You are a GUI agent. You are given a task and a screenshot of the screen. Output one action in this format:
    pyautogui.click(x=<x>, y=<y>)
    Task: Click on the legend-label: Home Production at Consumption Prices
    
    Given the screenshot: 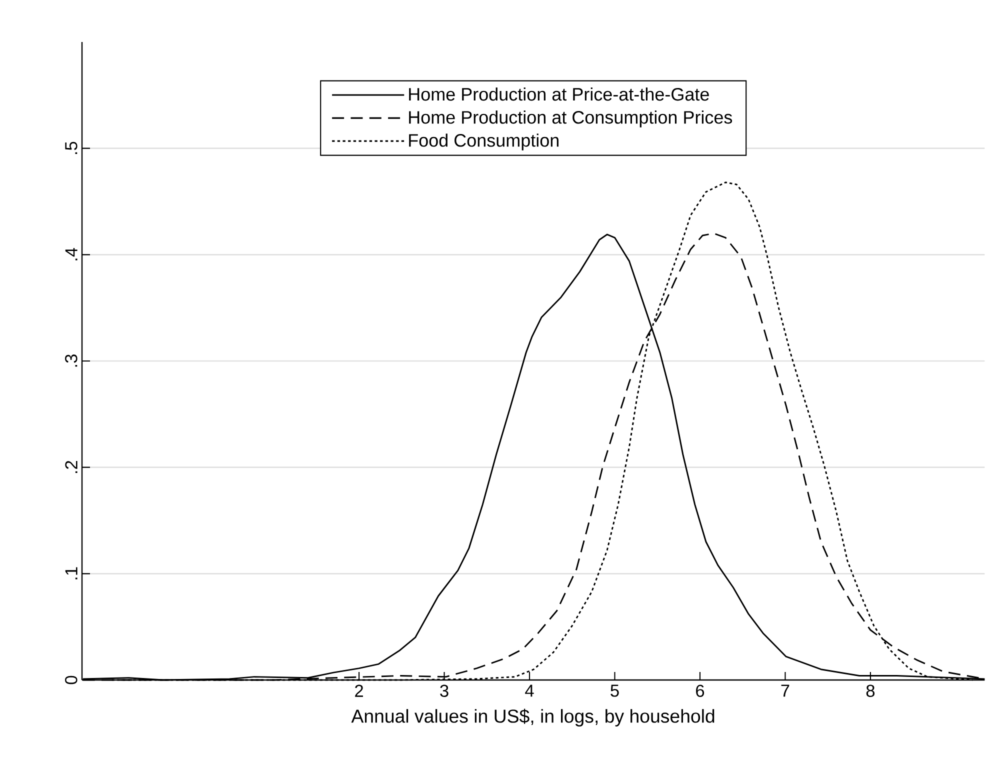 What is the action you would take?
    pyautogui.click(x=570, y=119)
    